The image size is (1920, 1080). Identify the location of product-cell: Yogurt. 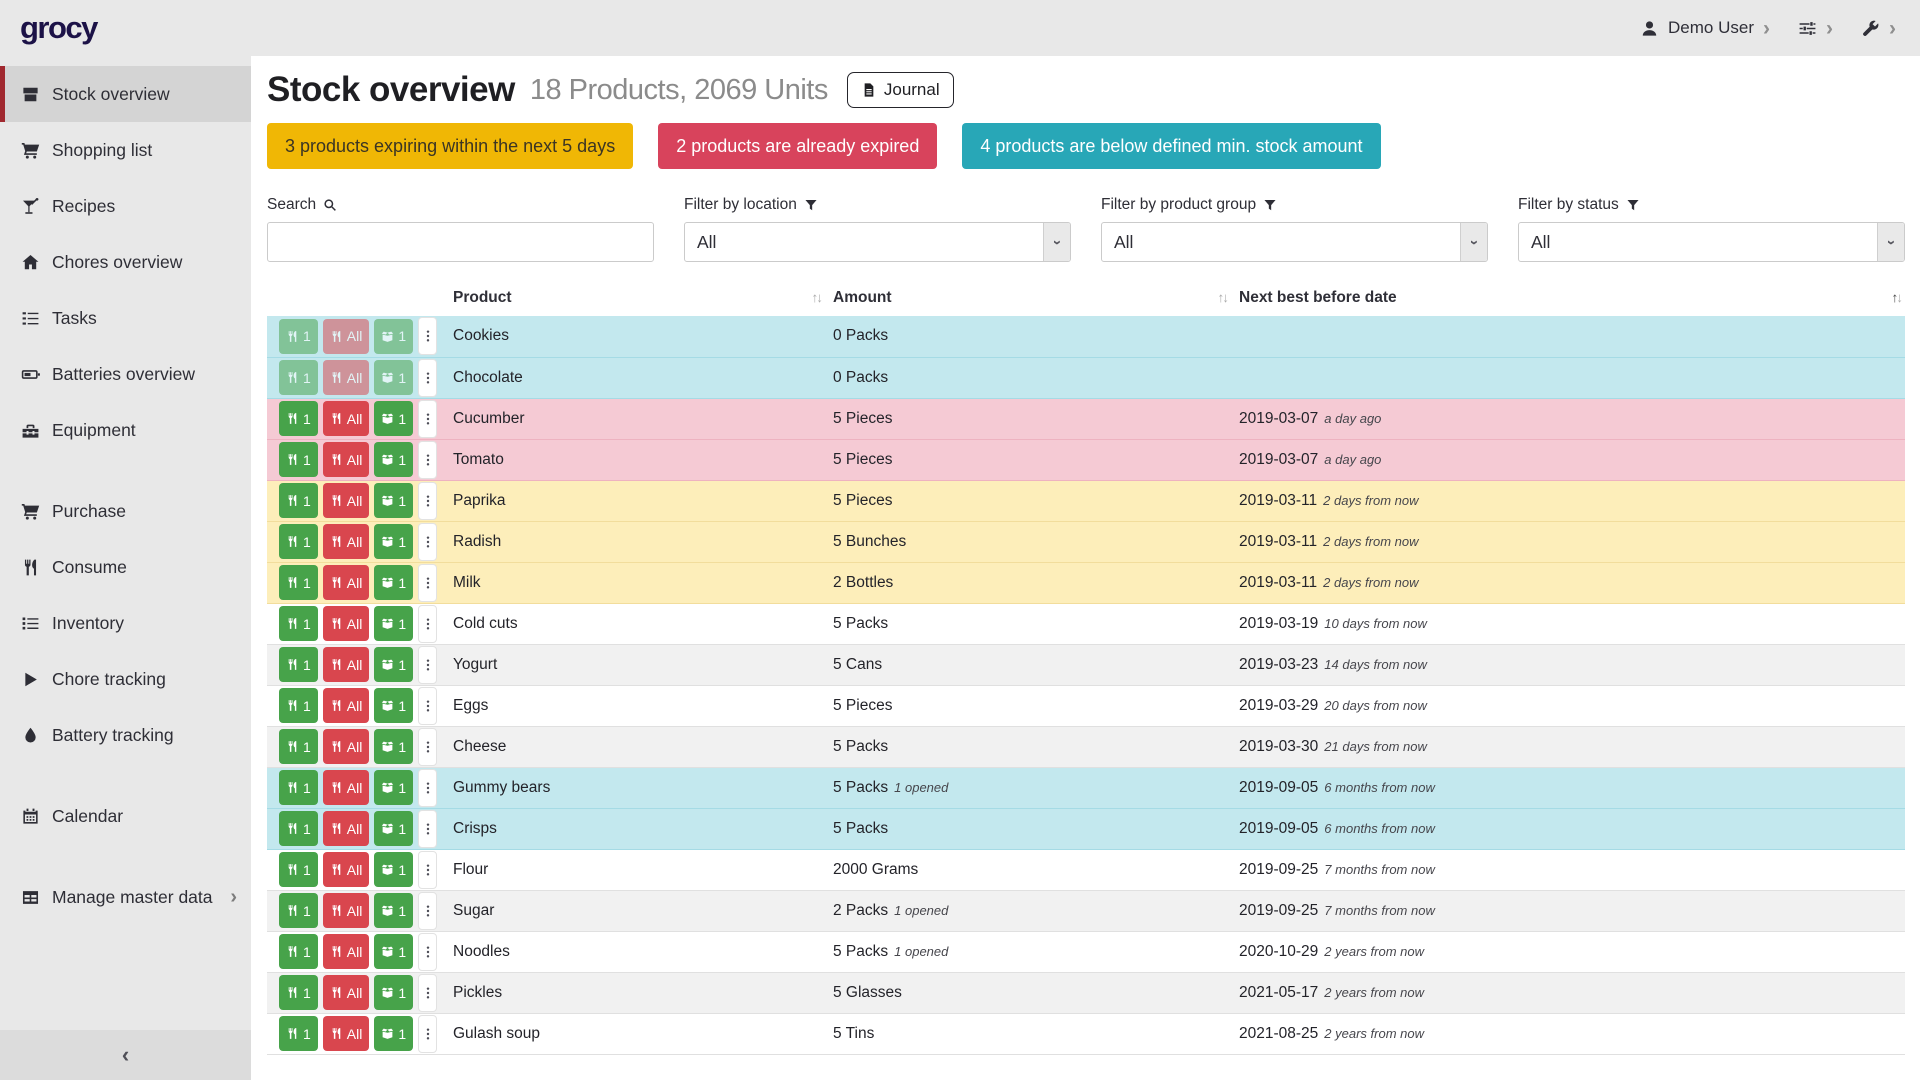
(475, 664).